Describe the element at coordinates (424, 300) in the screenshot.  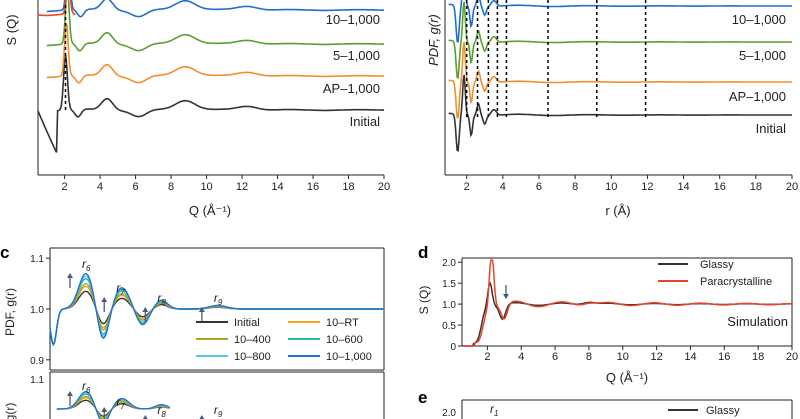
I see `panel-d-ylabel: S (Q)` at that location.